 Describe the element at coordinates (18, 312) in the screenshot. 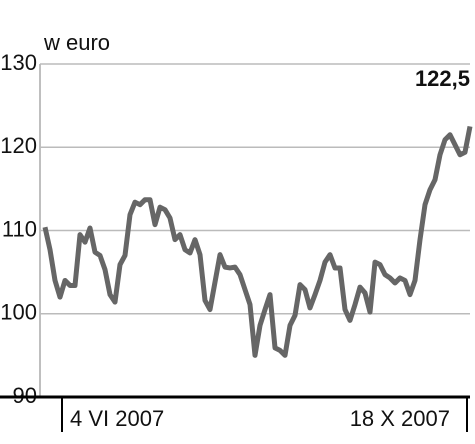

I see `y-tick-label: 100` at that location.